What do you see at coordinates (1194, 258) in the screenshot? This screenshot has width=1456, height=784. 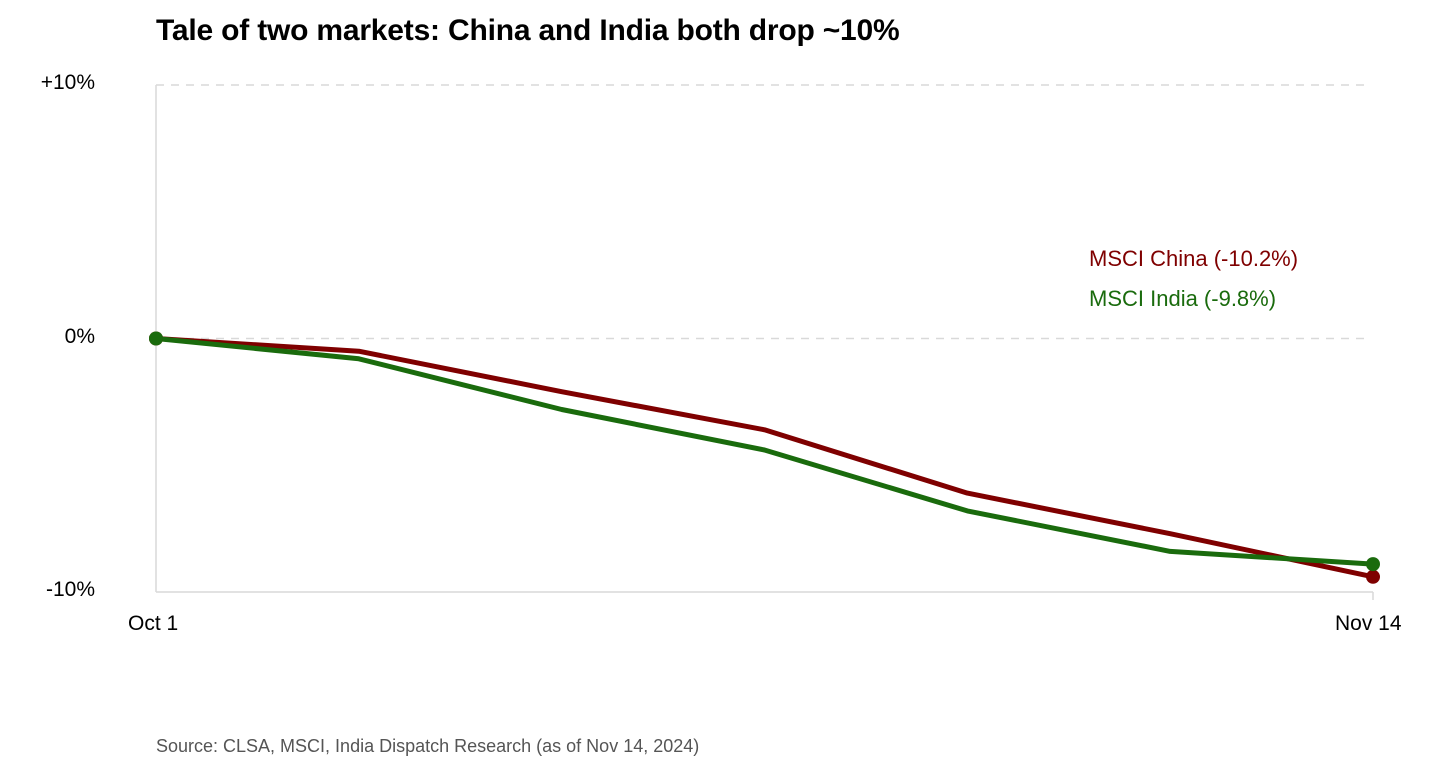 I see `legend-item-china: MSCI China (-10.2%)` at bounding box center [1194, 258].